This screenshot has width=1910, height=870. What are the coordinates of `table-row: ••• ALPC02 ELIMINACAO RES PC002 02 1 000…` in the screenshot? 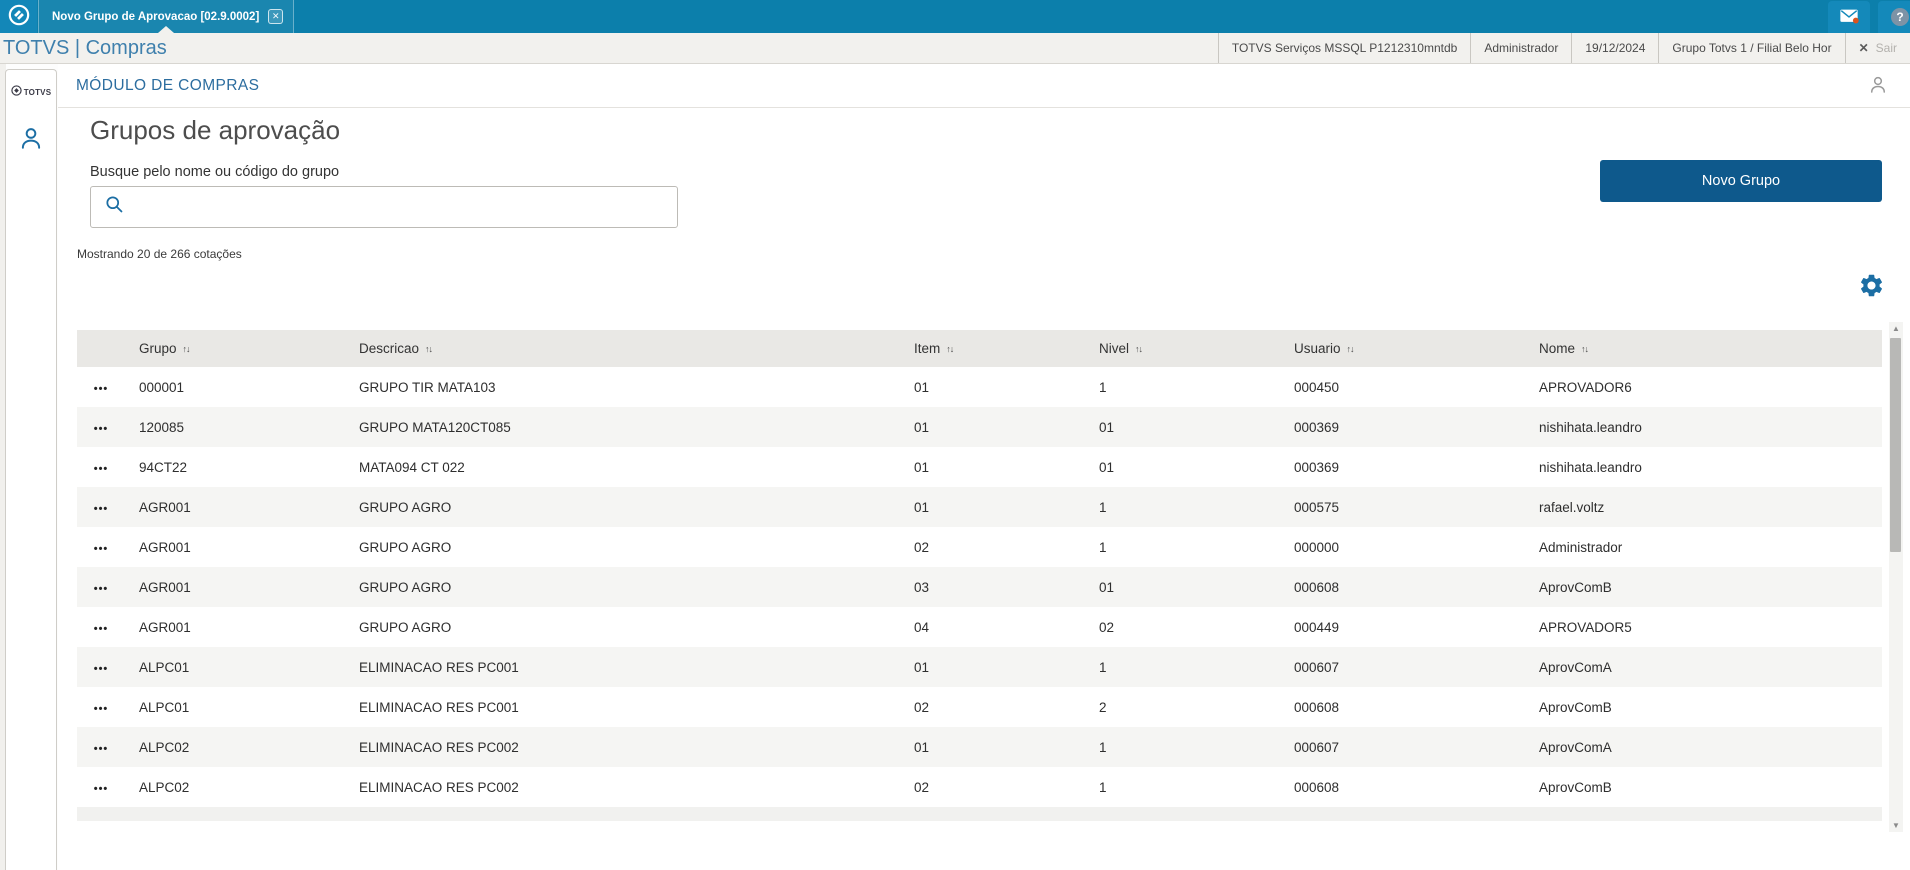 It's located at (979, 787).